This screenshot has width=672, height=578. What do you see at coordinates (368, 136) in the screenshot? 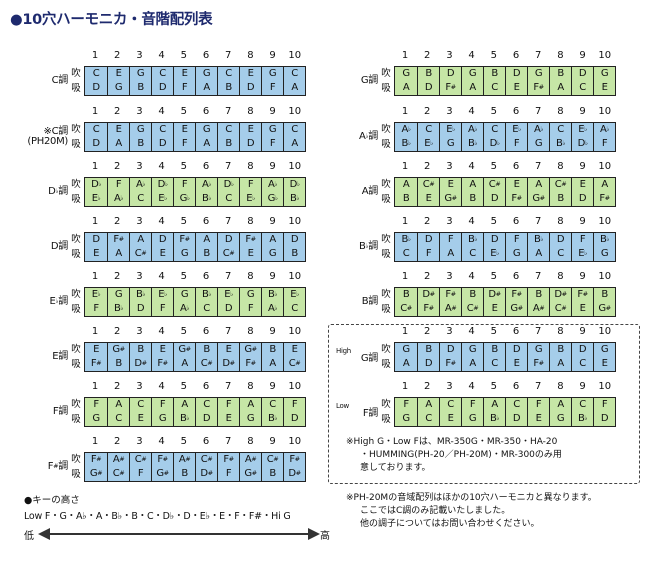
I see `key-label: A♭調` at bounding box center [368, 136].